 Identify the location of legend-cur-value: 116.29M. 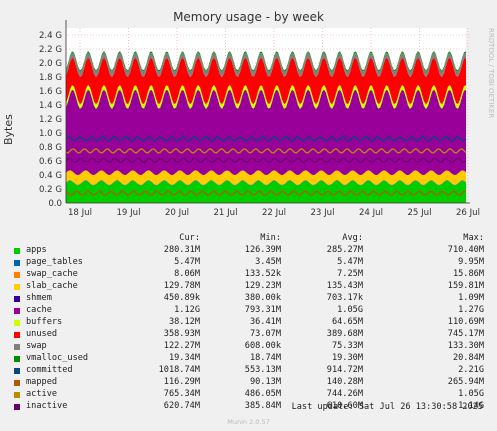
(181, 382).